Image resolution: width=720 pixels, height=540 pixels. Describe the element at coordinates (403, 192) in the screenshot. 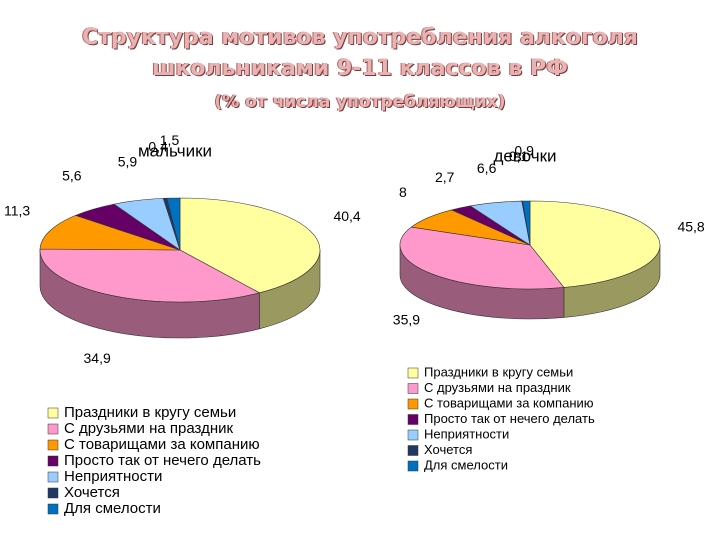

I see `data-label: 8` at that location.